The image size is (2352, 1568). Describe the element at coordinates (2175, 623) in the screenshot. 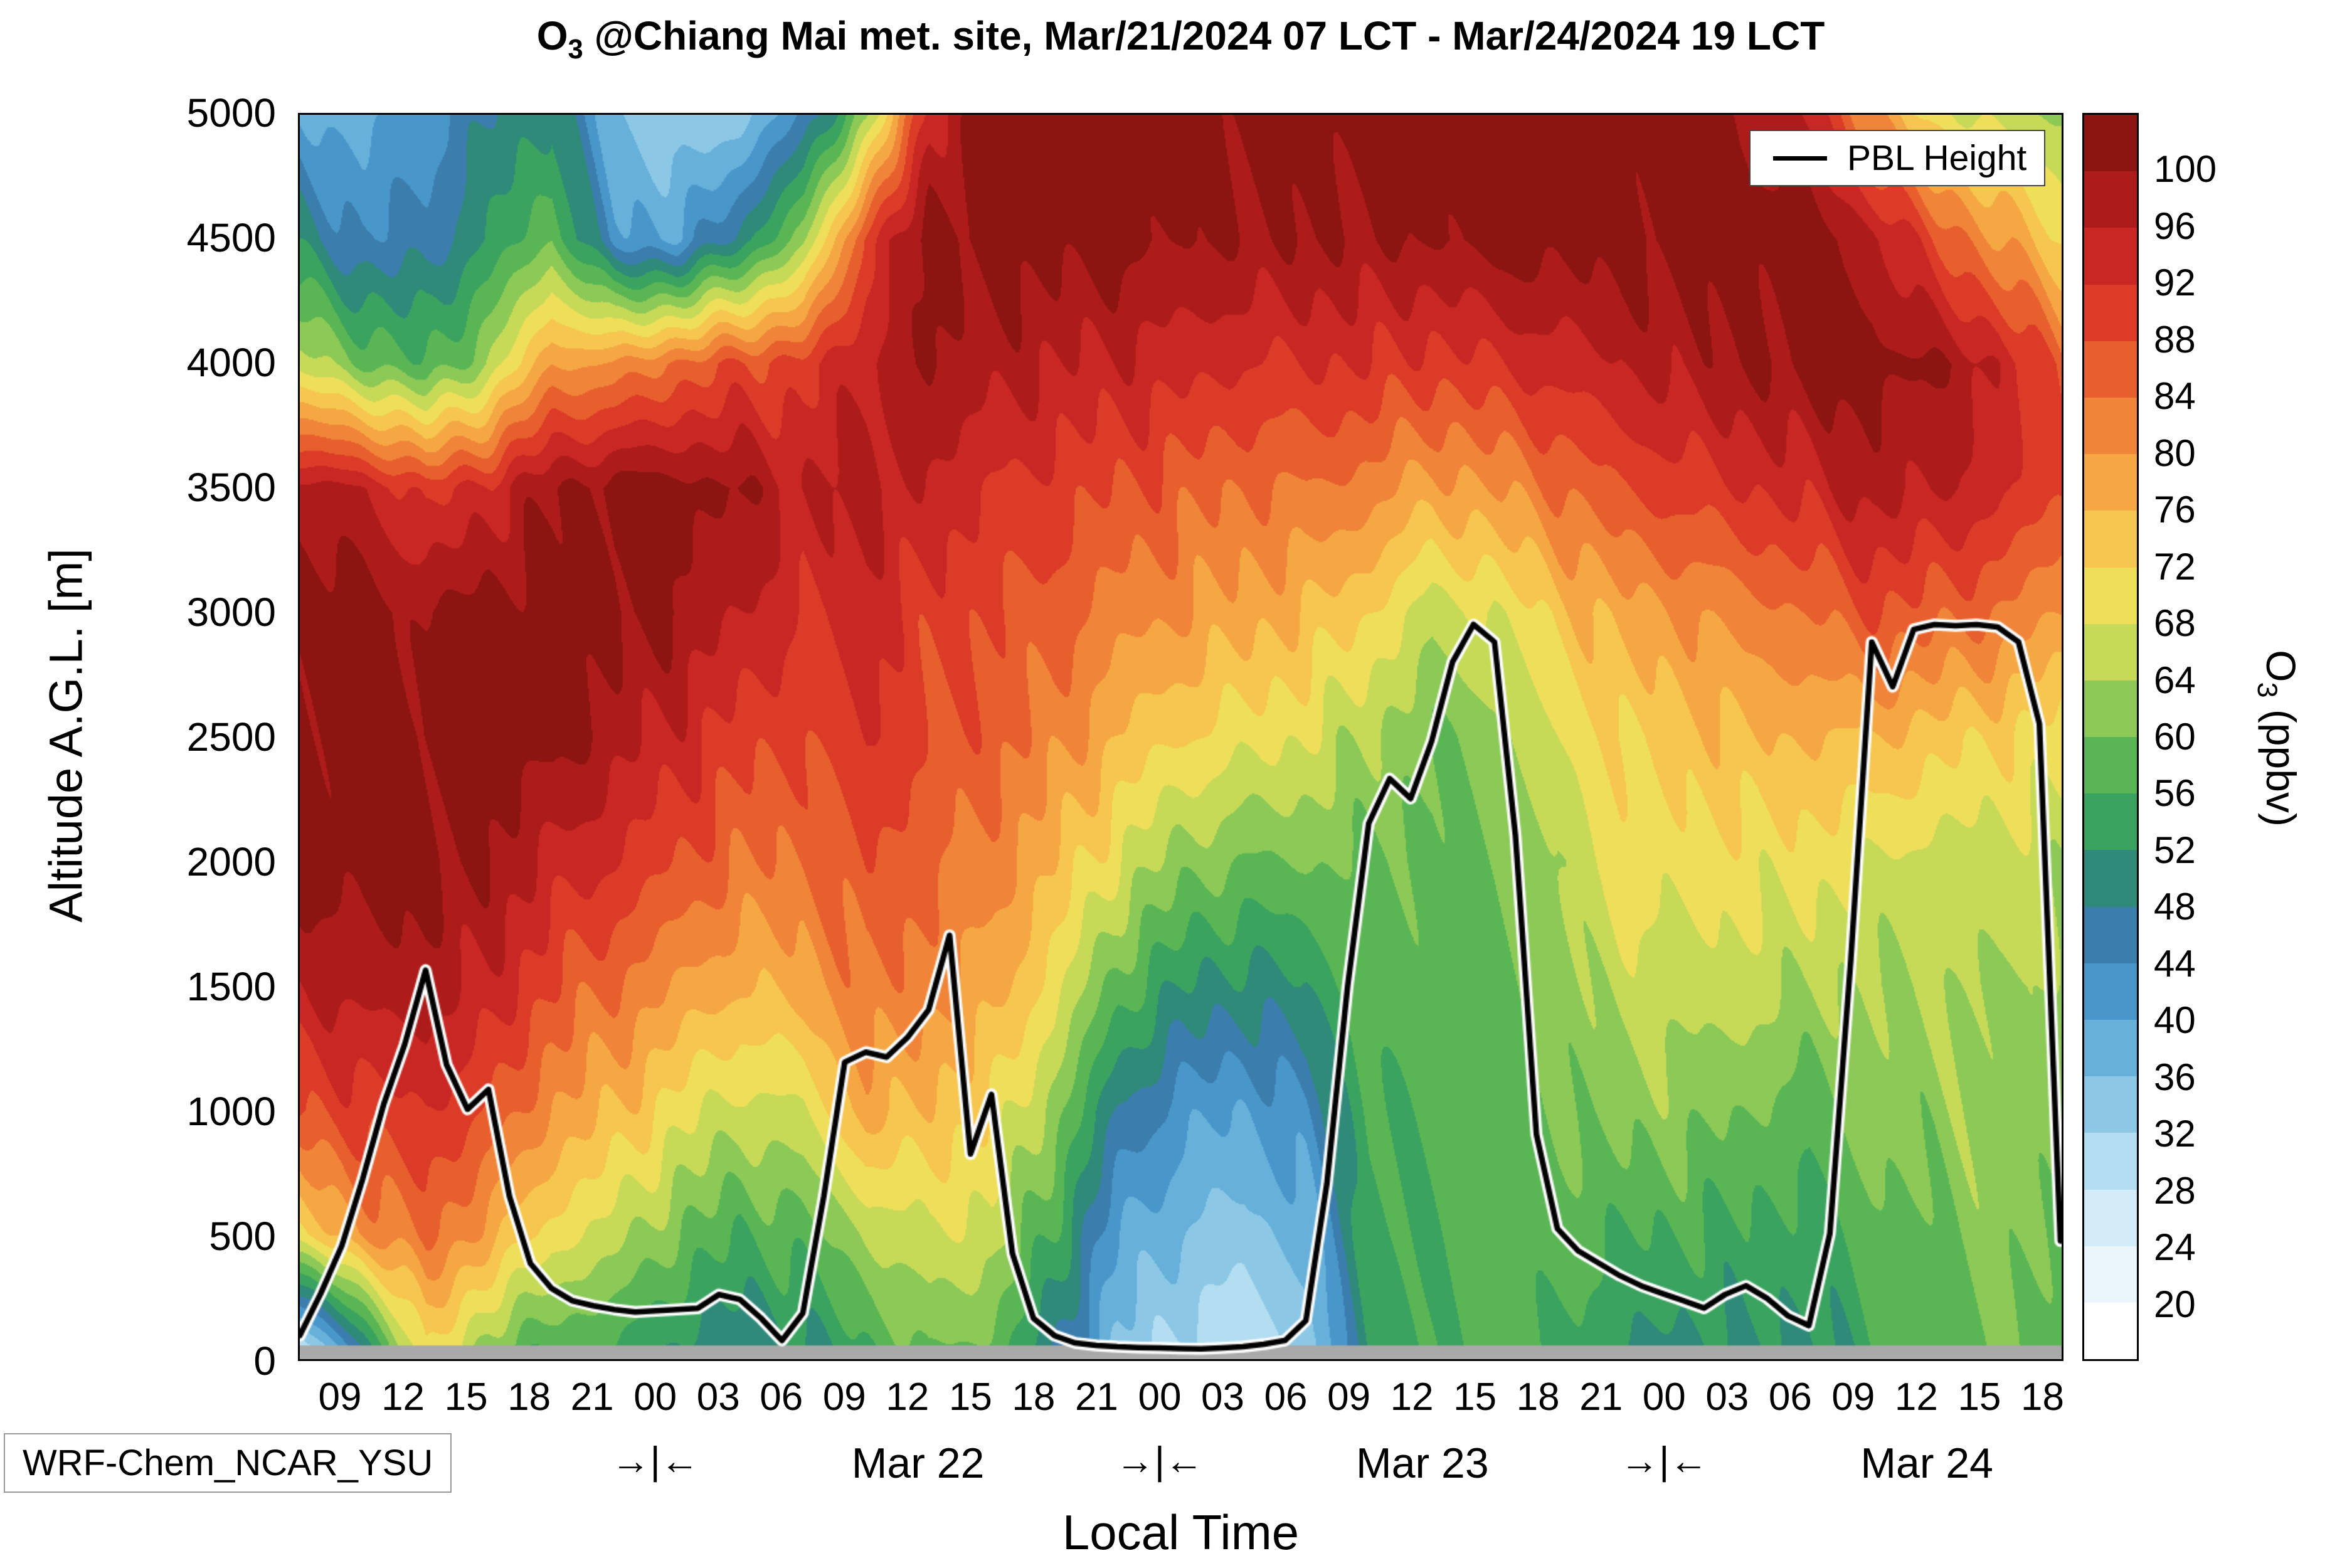

I see `colorbar-tick-label: 68` at that location.